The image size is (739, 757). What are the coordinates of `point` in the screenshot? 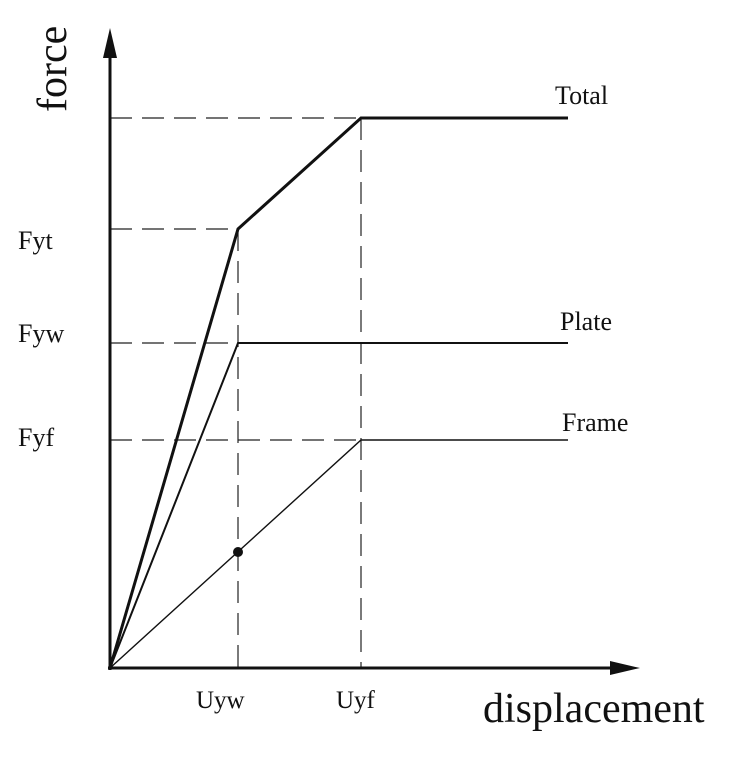 It's located at (238, 552).